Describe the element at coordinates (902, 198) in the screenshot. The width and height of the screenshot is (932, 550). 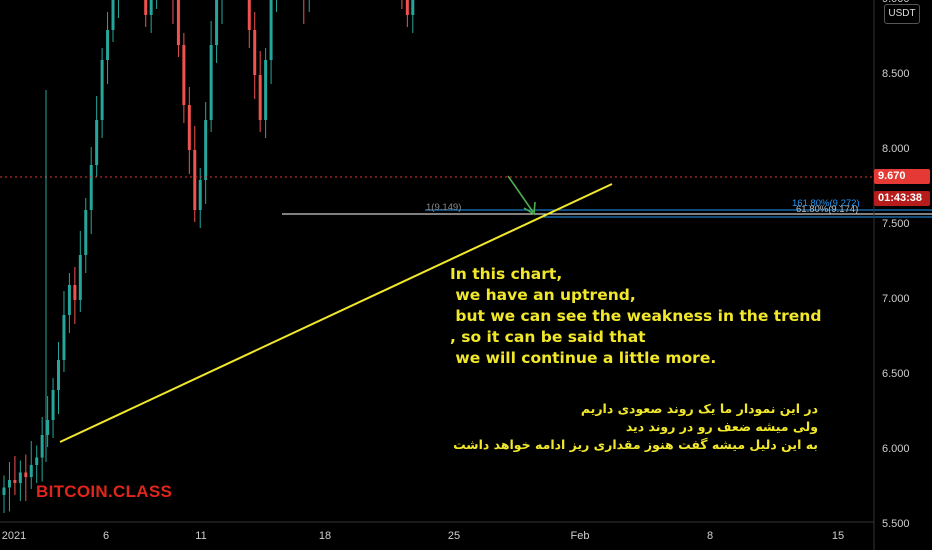
I see `countdown-tag: 01:43:38` at that location.